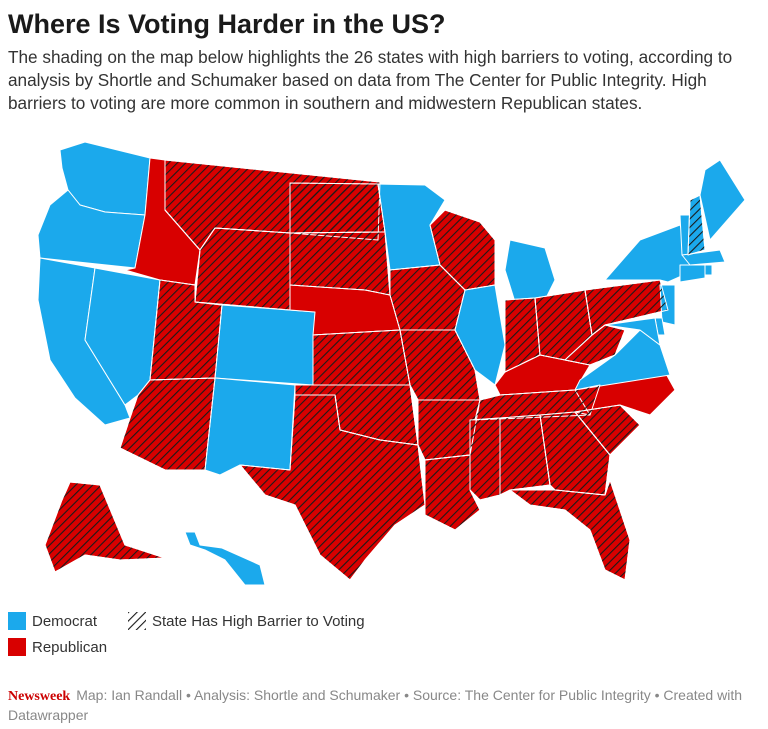 This screenshot has height=729, width=768. What do you see at coordinates (65, 621) in the screenshot?
I see `legend-label-democrat: Democrat` at bounding box center [65, 621].